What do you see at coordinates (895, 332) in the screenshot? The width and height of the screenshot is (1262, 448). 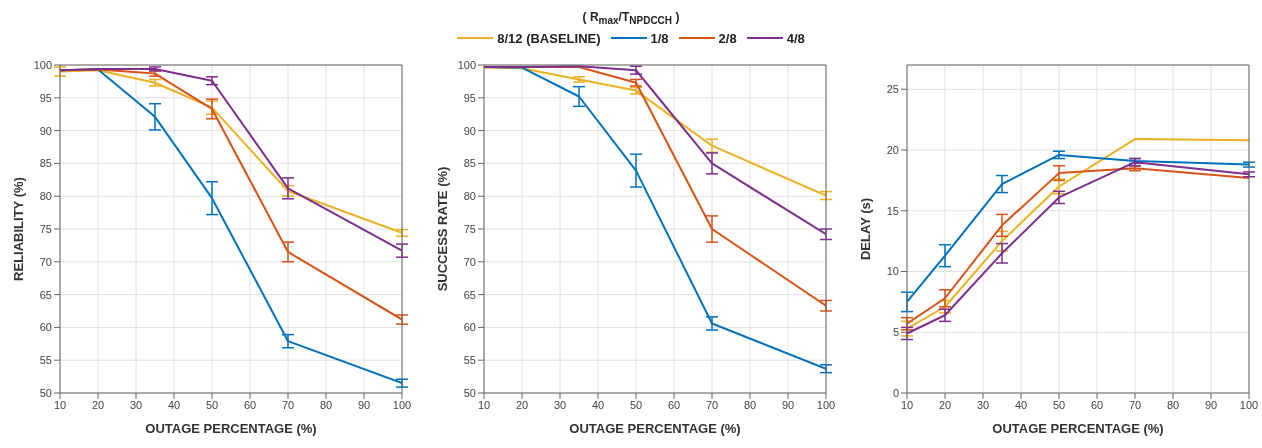 I see `y-tick-label: 5` at bounding box center [895, 332].